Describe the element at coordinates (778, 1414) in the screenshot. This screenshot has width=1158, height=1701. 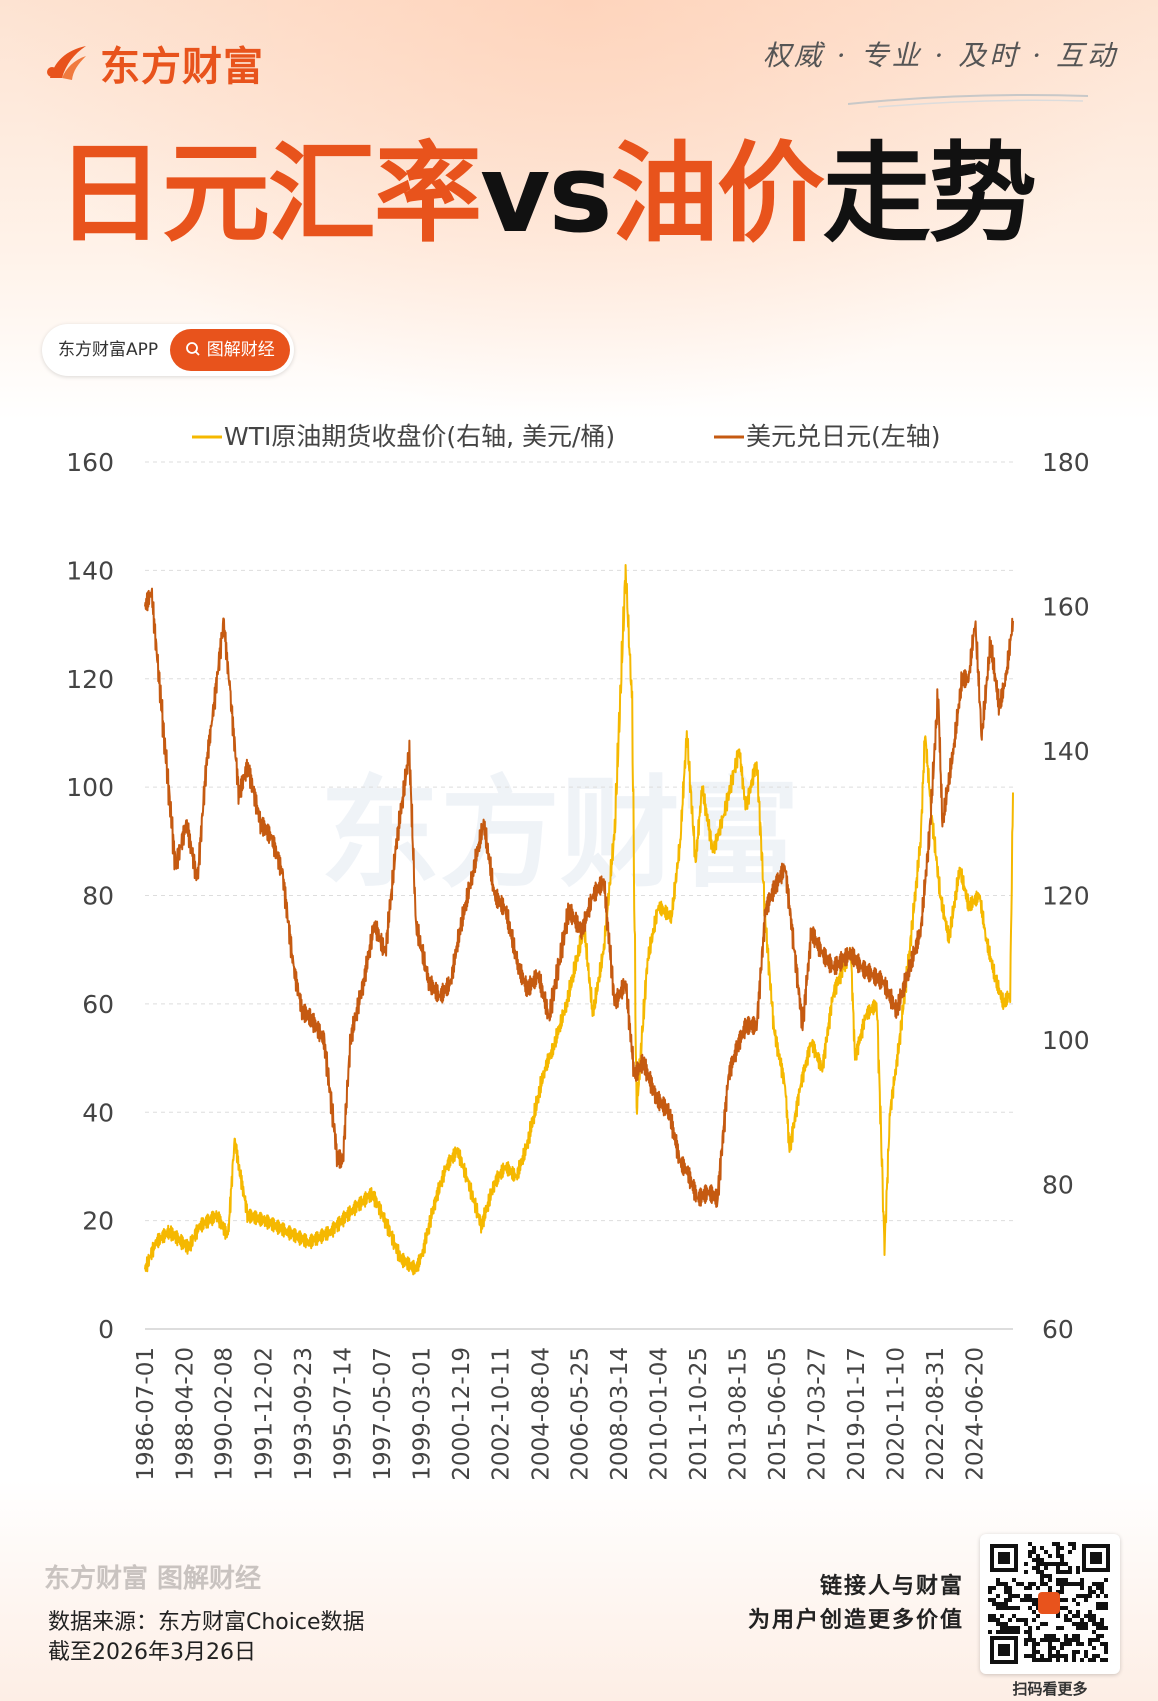
I see `x-tick-label: 2015-06-05` at that location.